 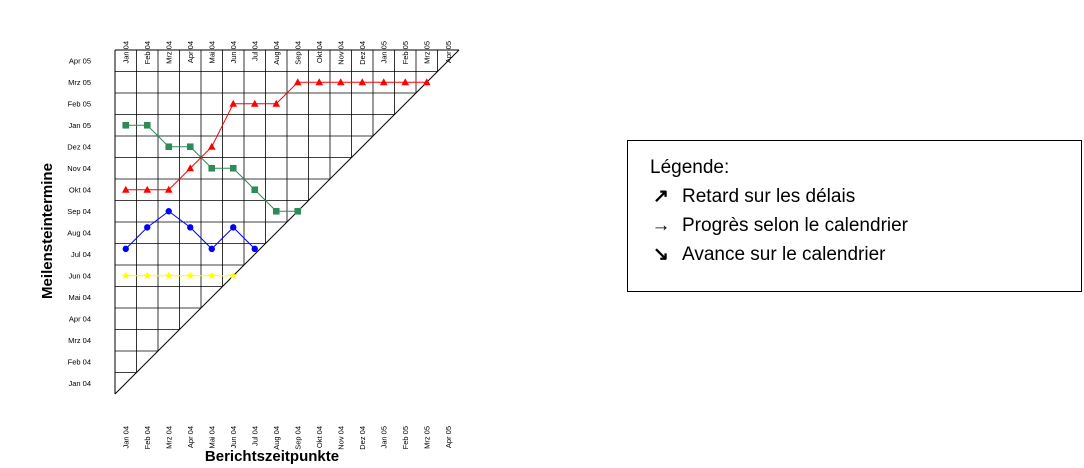 I want to click on y-tick-label: Mai 04, so click(x=79, y=297).